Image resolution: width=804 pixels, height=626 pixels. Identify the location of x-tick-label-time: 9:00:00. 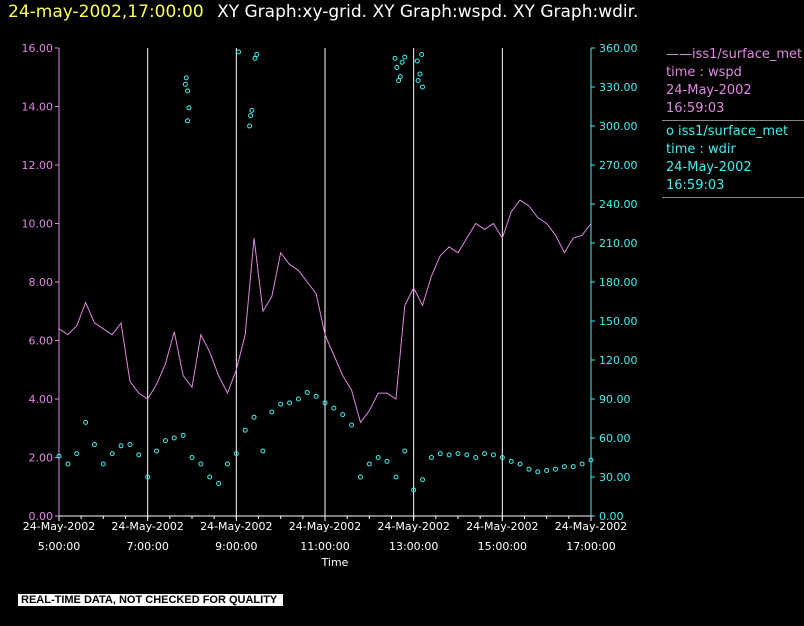
(236, 546).